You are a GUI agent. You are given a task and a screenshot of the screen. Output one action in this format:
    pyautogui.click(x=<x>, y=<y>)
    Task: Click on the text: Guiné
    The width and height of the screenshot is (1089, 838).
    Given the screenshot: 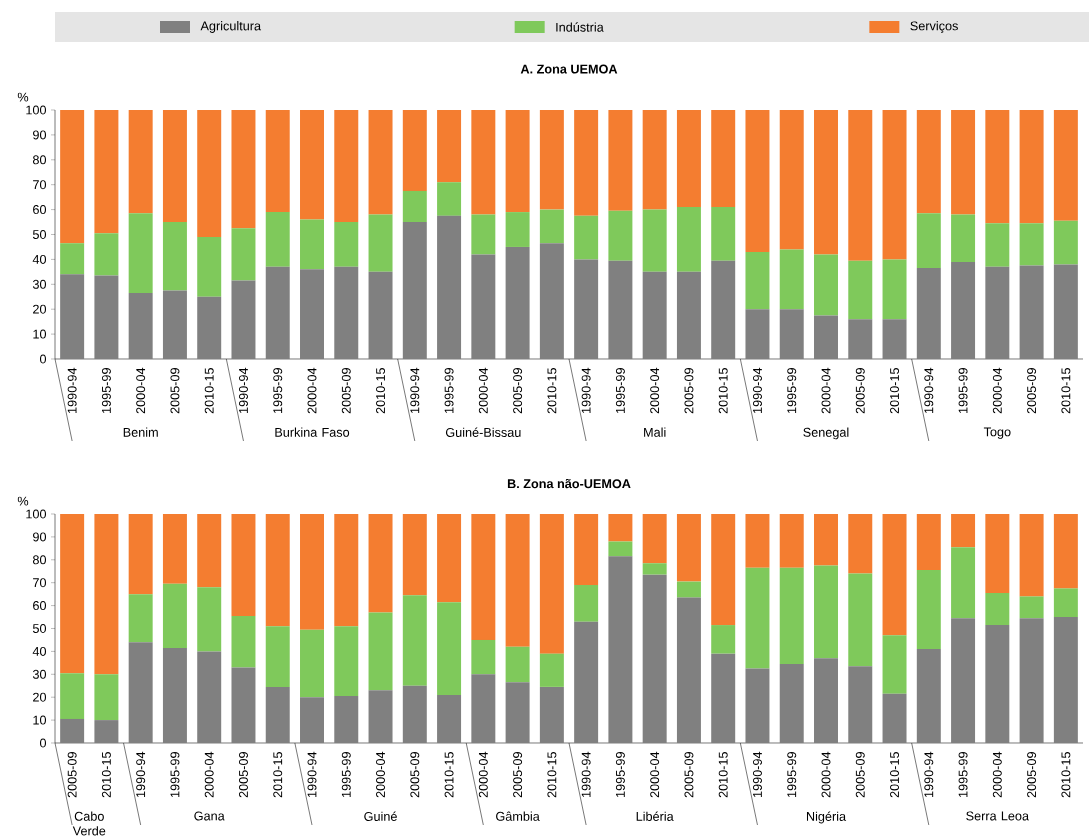 What is the action you would take?
    pyautogui.click(x=380, y=816)
    